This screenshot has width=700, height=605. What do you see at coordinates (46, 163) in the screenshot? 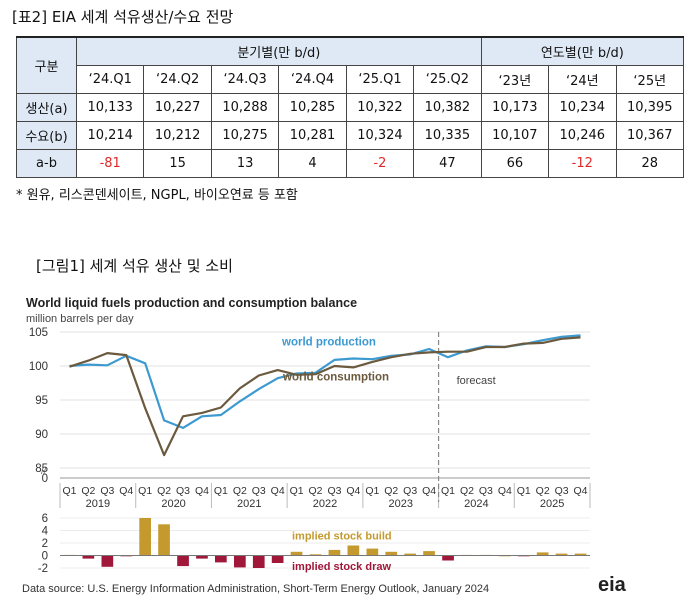
I see `row-label: a-b` at bounding box center [46, 163].